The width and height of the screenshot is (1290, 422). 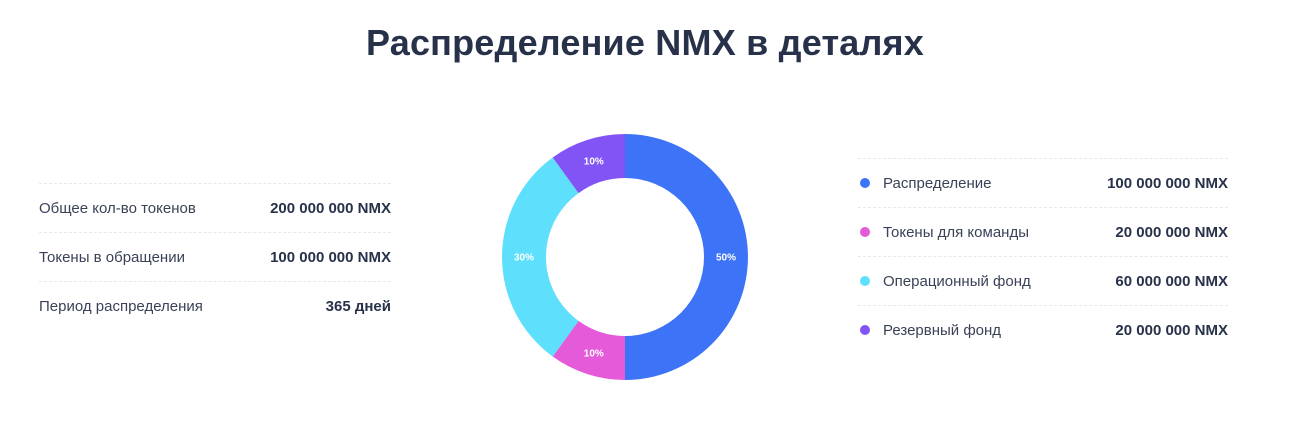 What do you see at coordinates (215, 305) in the screenshot?
I see `stat-row-period: Период распределения 365 дней` at bounding box center [215, 305].